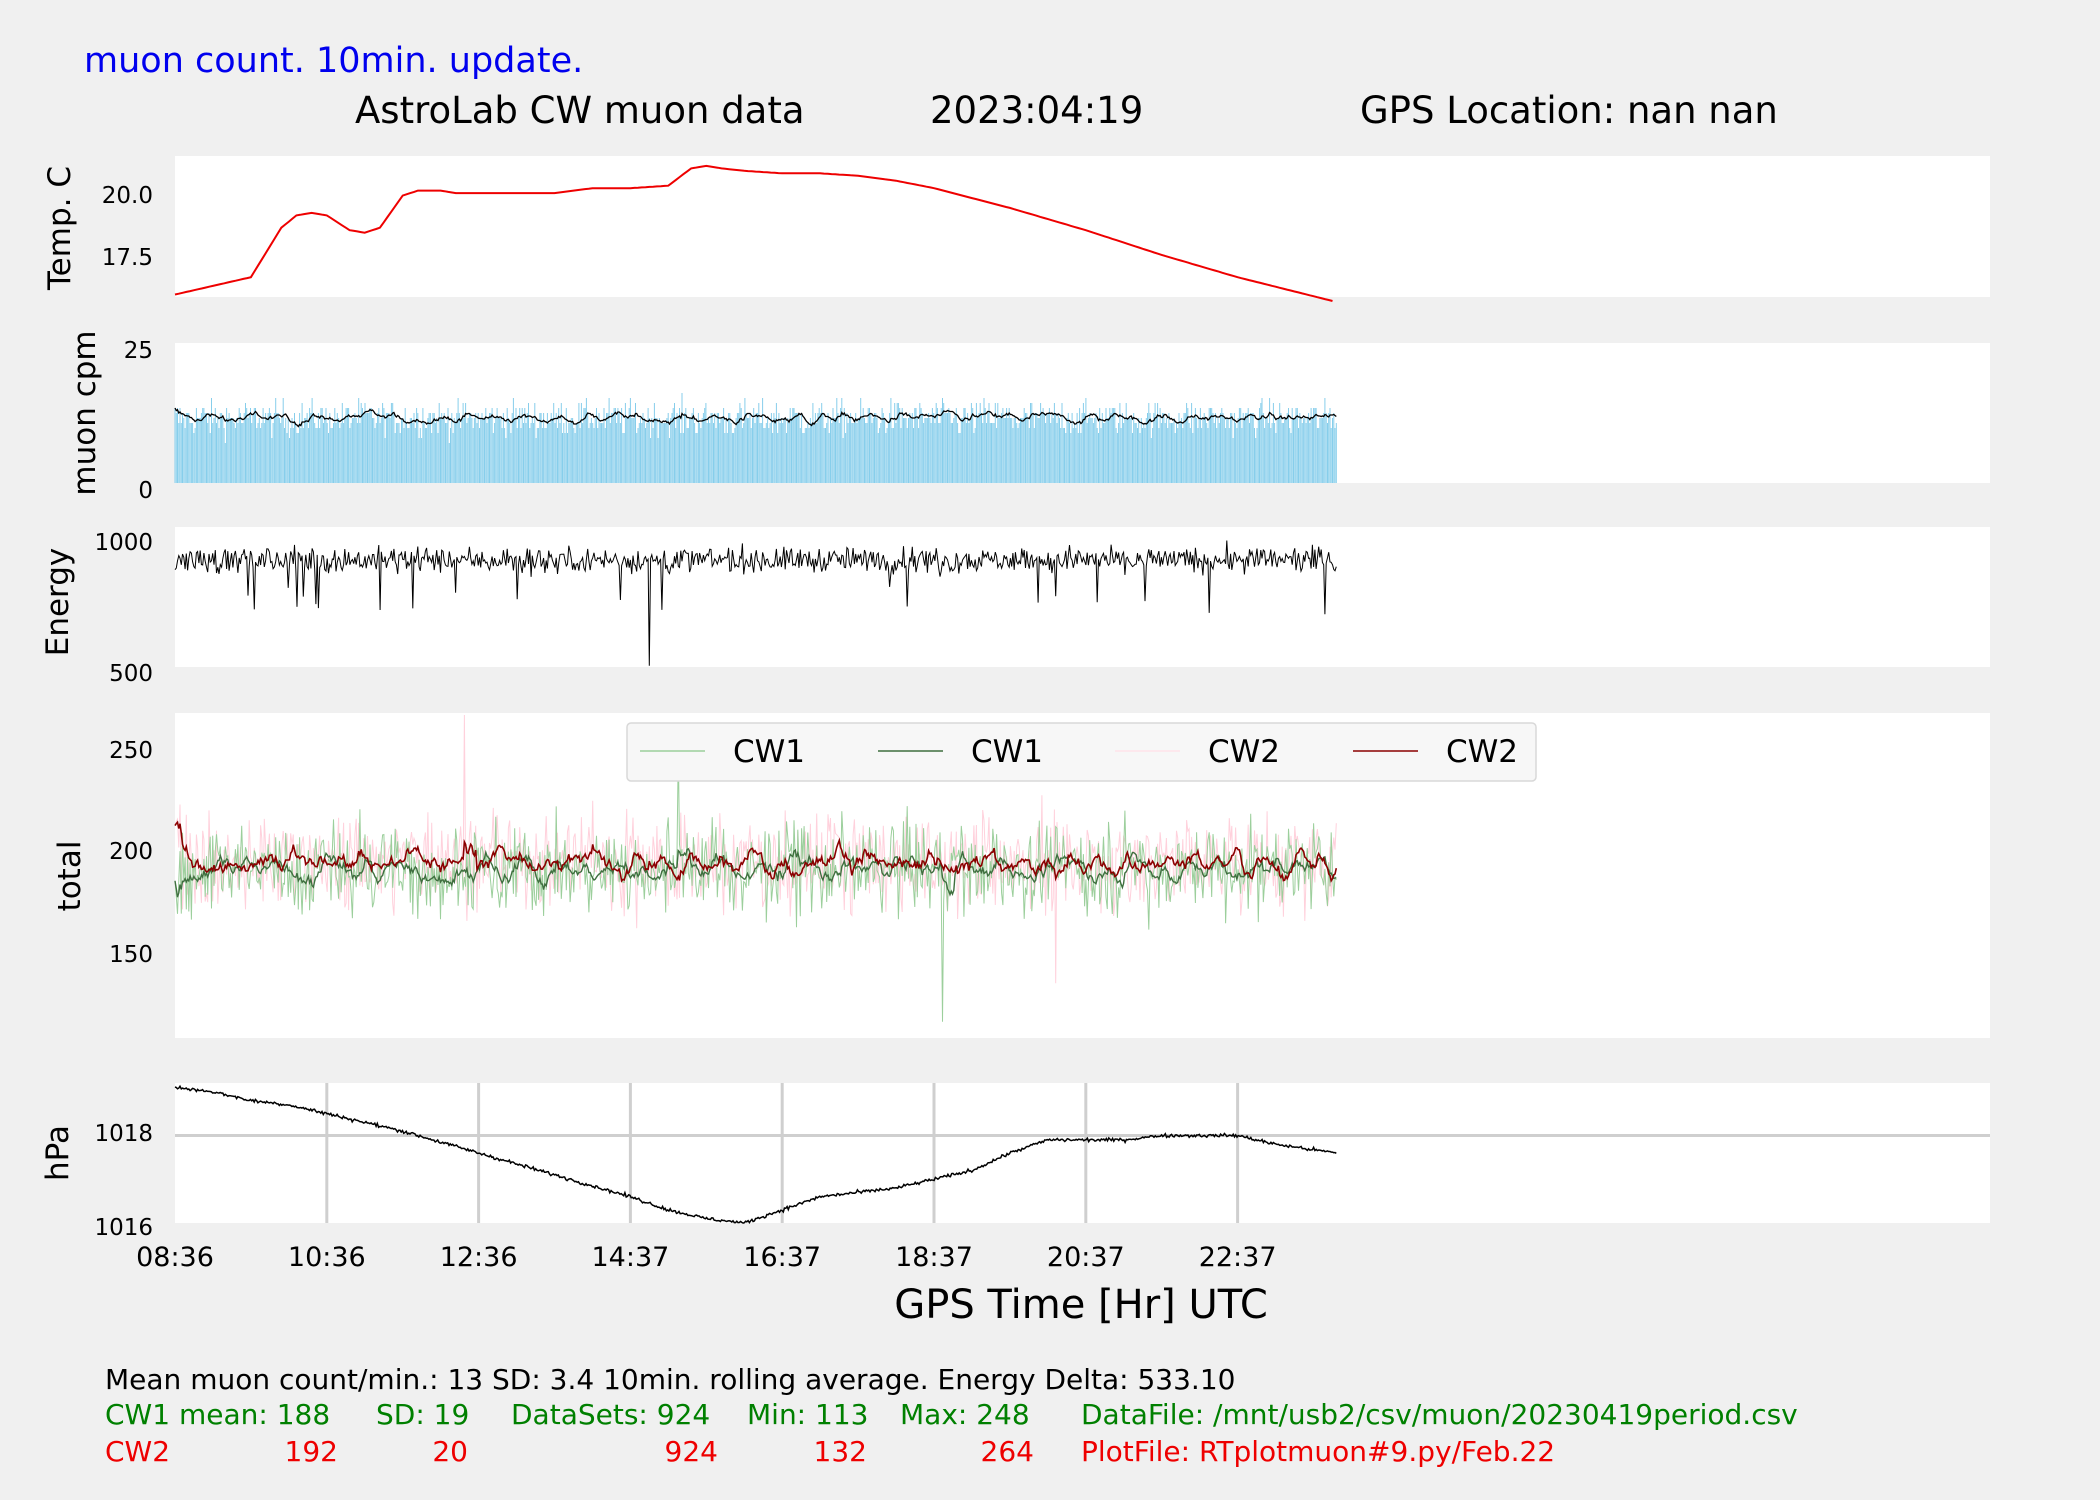 Image resolution: width=2100 pixels, height=1500 pixels. I want to click on cw2-min: 132, so click(840, 1451).